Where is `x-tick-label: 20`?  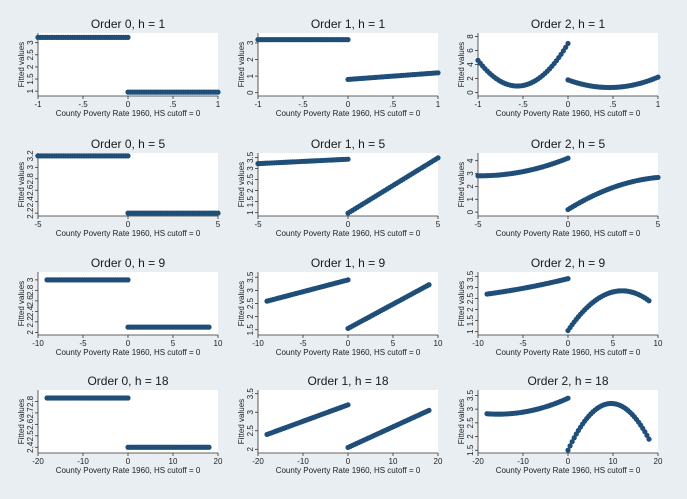
x-tick-label: 20 is located at coordinates (658, 461).